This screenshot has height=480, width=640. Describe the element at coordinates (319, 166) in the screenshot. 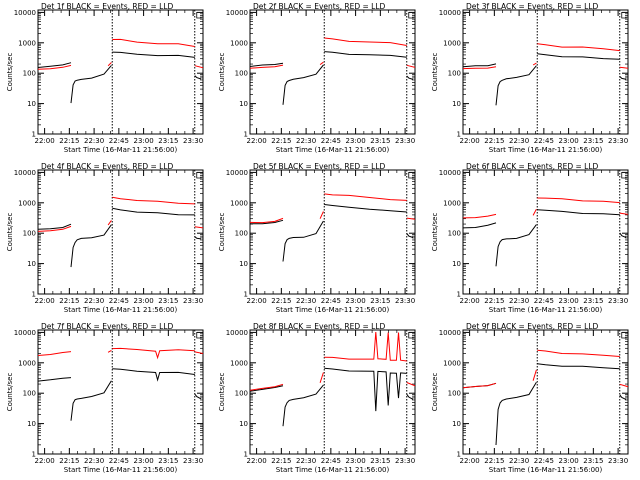

I see `panel-title: Det 5f BLACK = Events, RED = LLD` at that location.